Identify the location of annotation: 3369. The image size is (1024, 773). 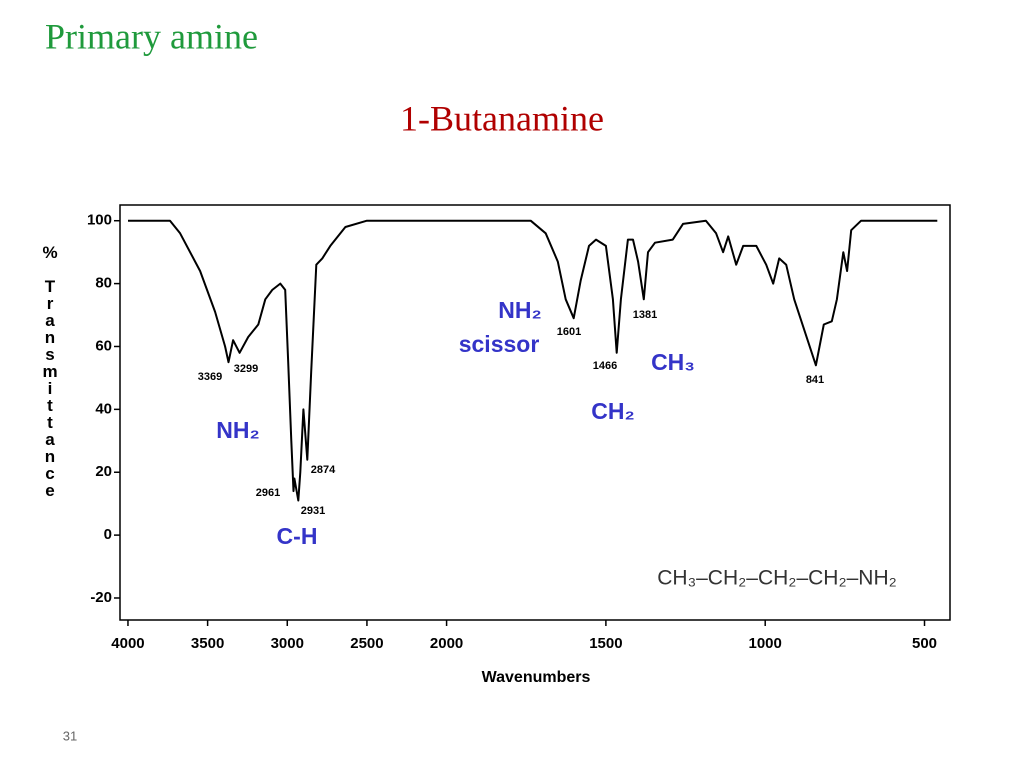
(210, 377).